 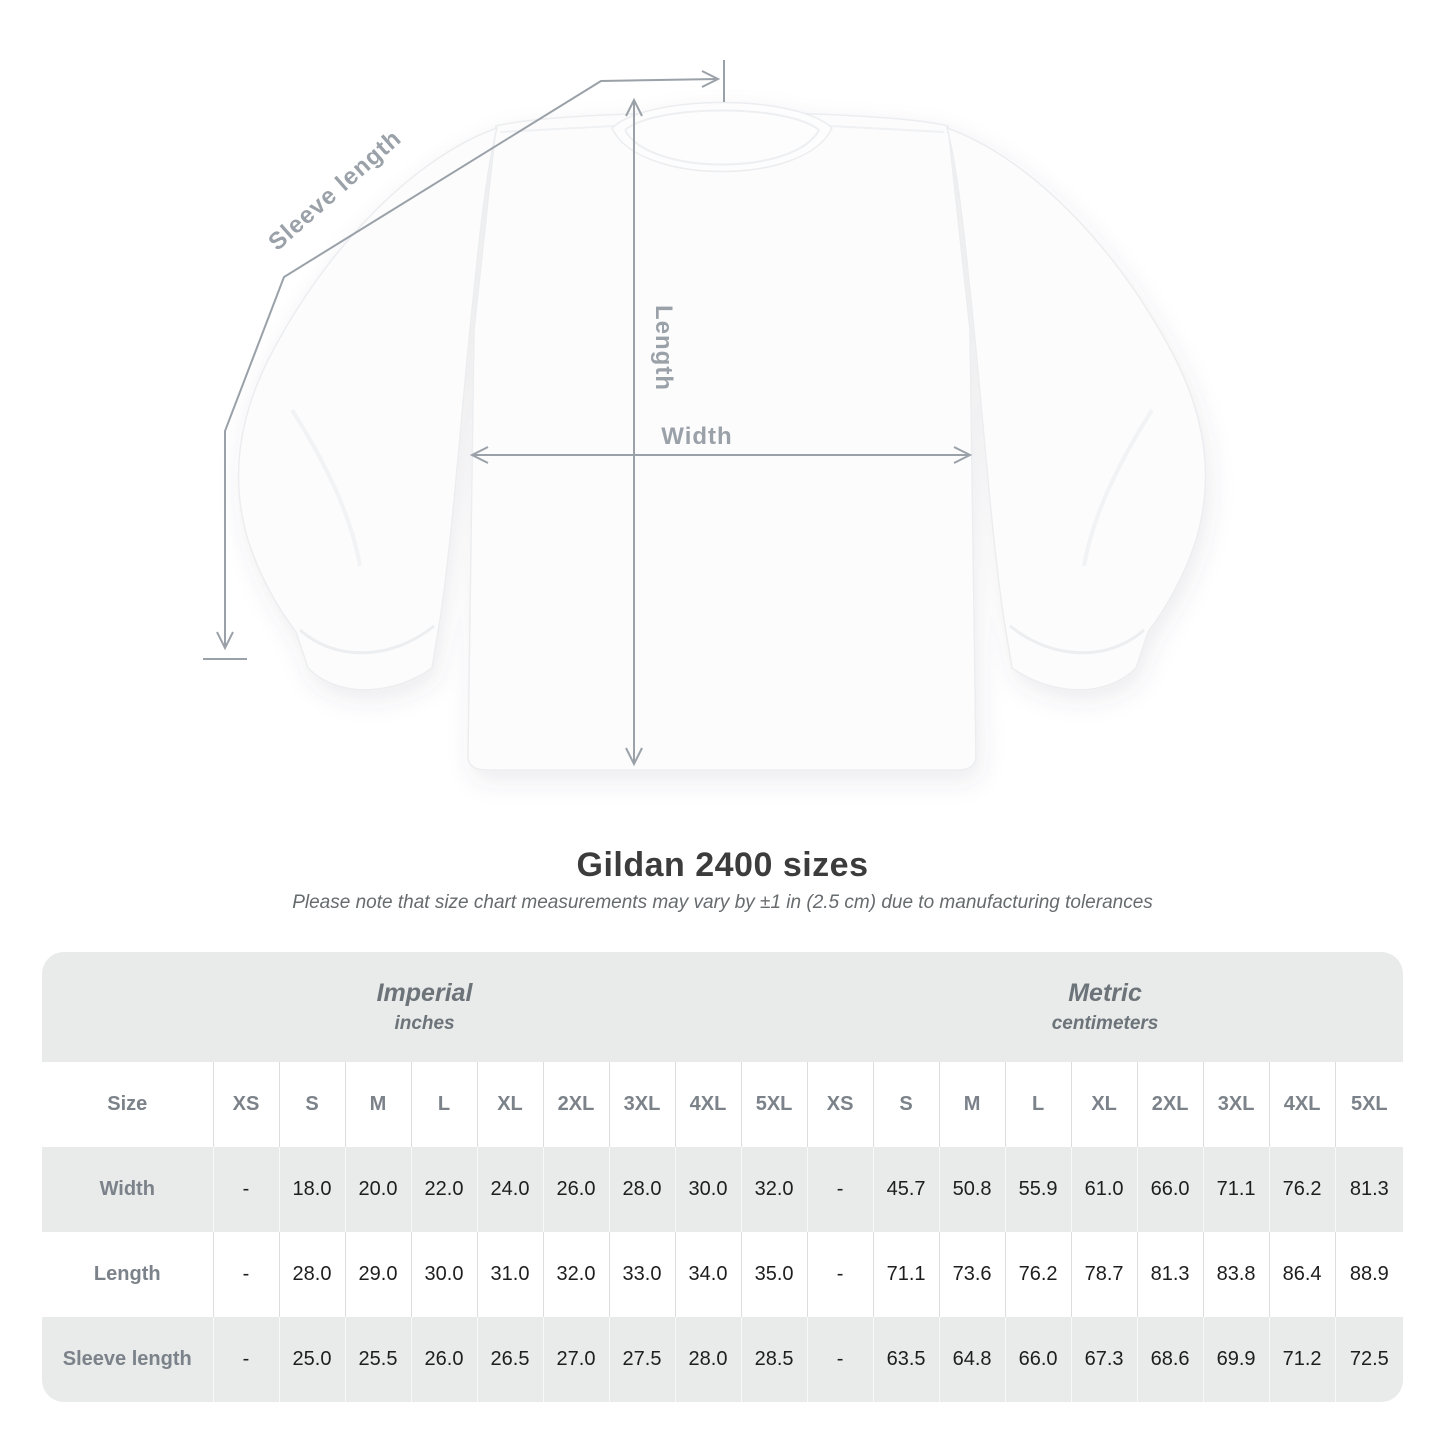 What do you see at coordinates (245, 1104) in the screenshot?
I see `size-header-imperial-xs: XS` at bounding box center [245, 1104].